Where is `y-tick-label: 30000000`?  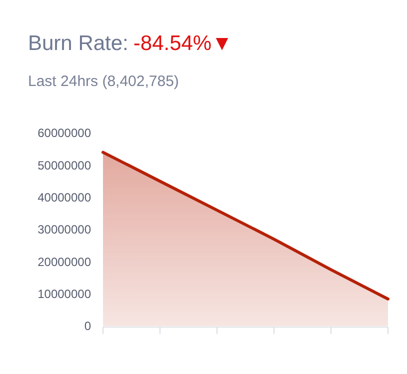 y-tick-label: 30000000 is located at coordinates (65, 229).